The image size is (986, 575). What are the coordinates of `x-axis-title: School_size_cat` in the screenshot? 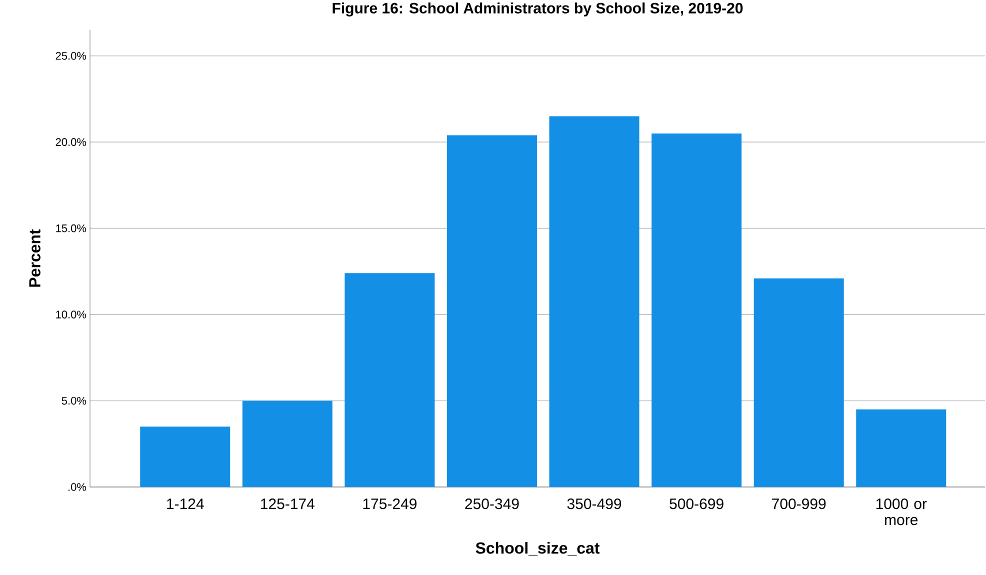 It's located at (538, 549).